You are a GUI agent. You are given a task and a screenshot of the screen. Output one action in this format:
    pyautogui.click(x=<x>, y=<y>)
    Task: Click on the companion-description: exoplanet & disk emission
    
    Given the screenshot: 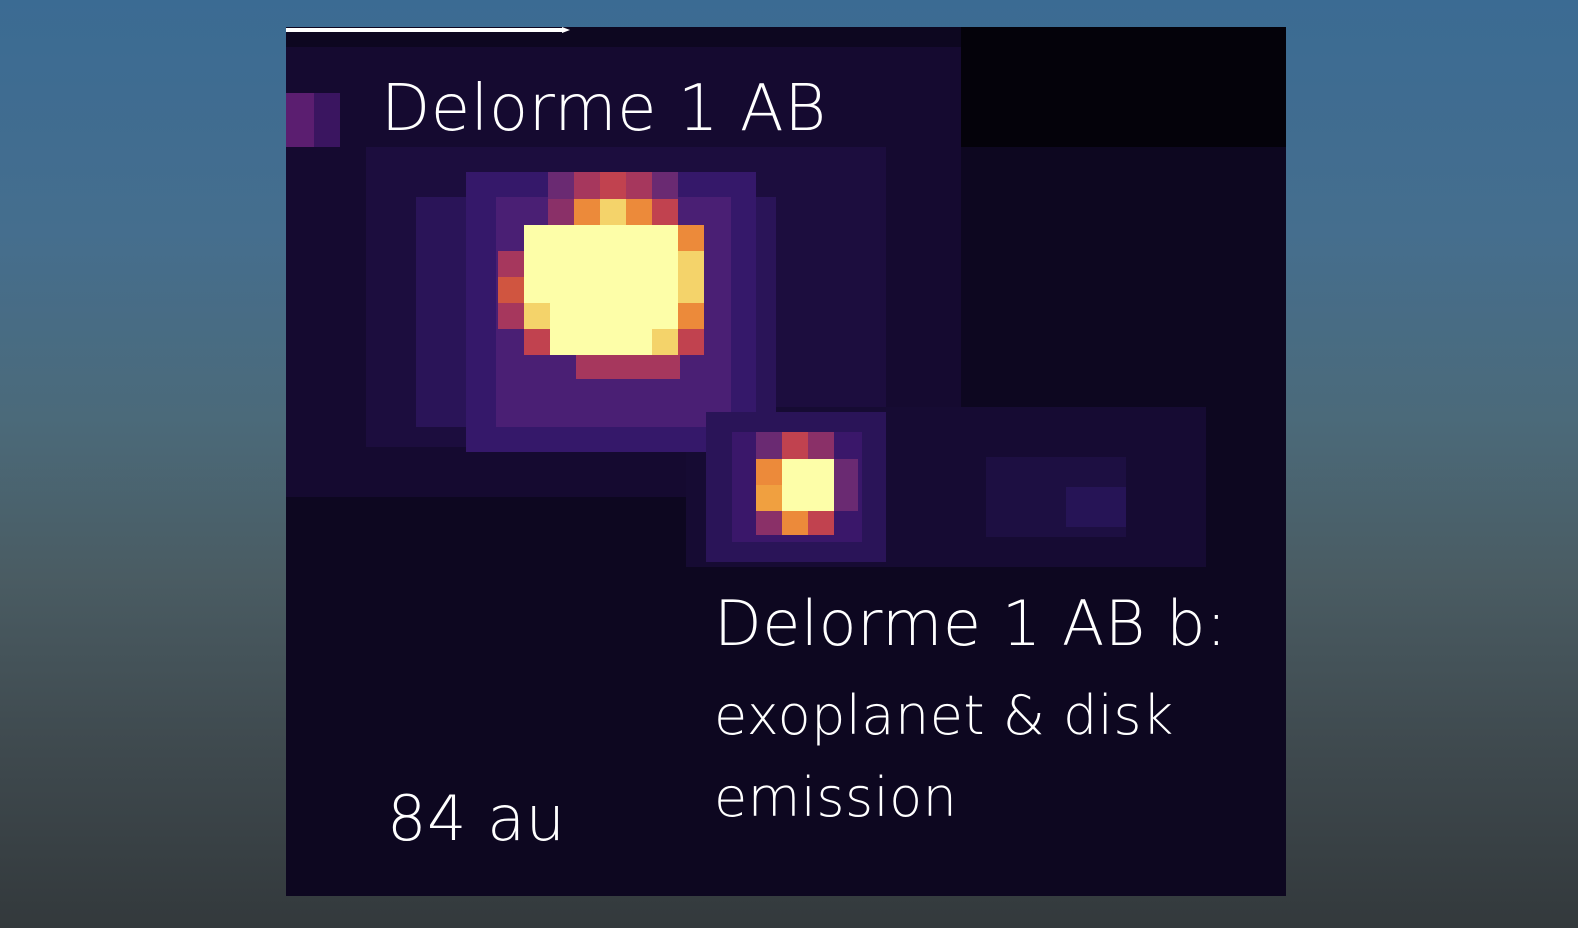 What is the action you would take?
    pyautogui.click(x=944, y=756)
    